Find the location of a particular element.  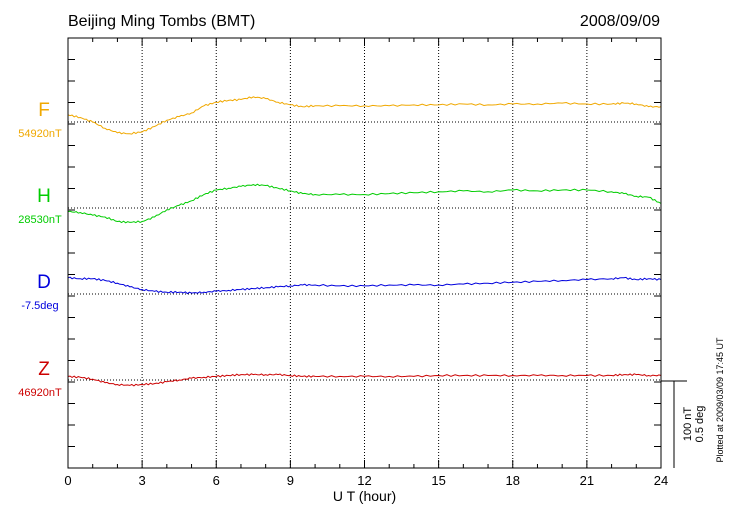

x-tick-label-21: 21 is located at coordinates (587, 480).